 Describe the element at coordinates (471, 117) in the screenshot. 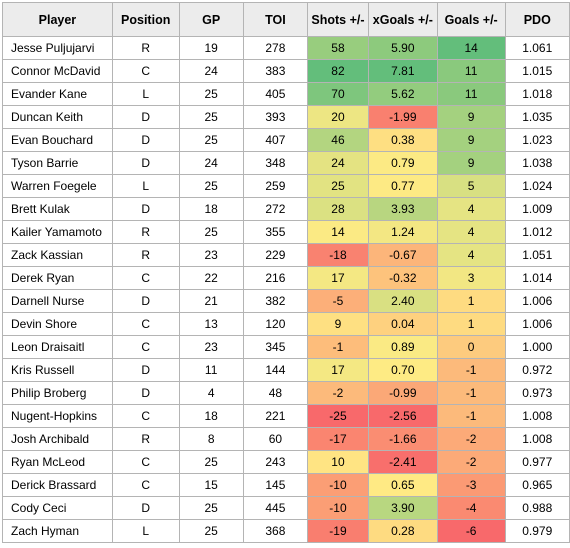

I see `goals-cell: 9` at that location.